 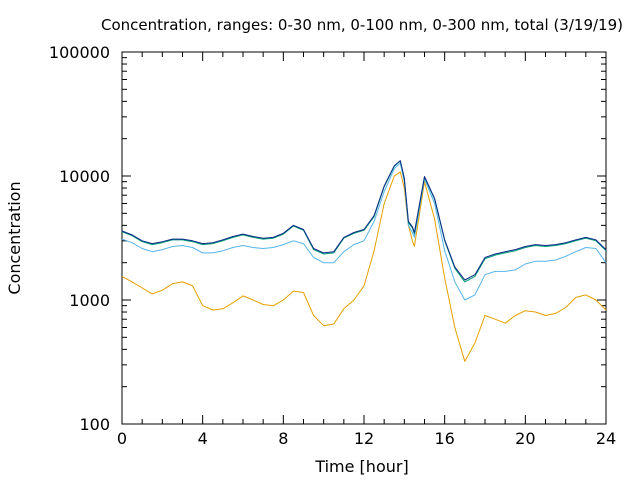 I want to click on x-axis-label: Time [hour], so click(x=361, y=466).